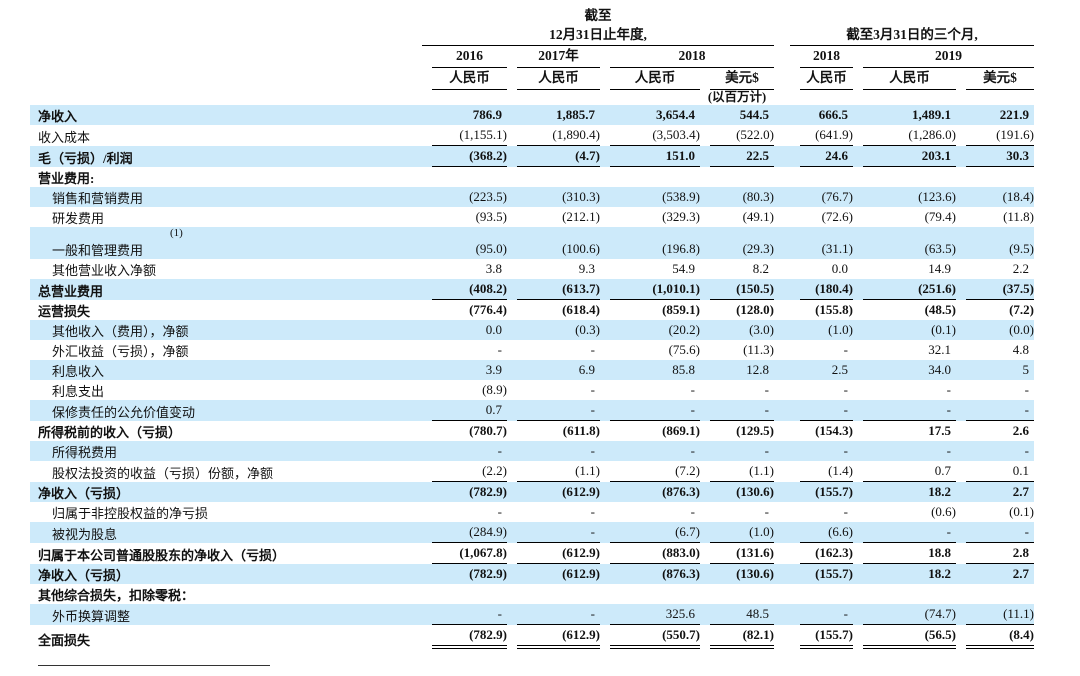  What do you see at coordinates (650, 289) in the screenshot?
I see `value-cell: (1,010.1)` at bounding box center [650, 289].